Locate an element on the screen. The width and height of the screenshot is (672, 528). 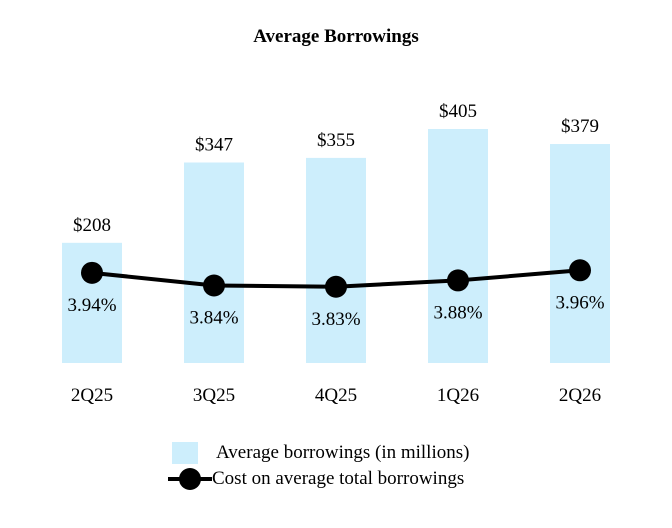
legend-bar-label: Average borrowings (in millions) is located at coordinates (343, 452).